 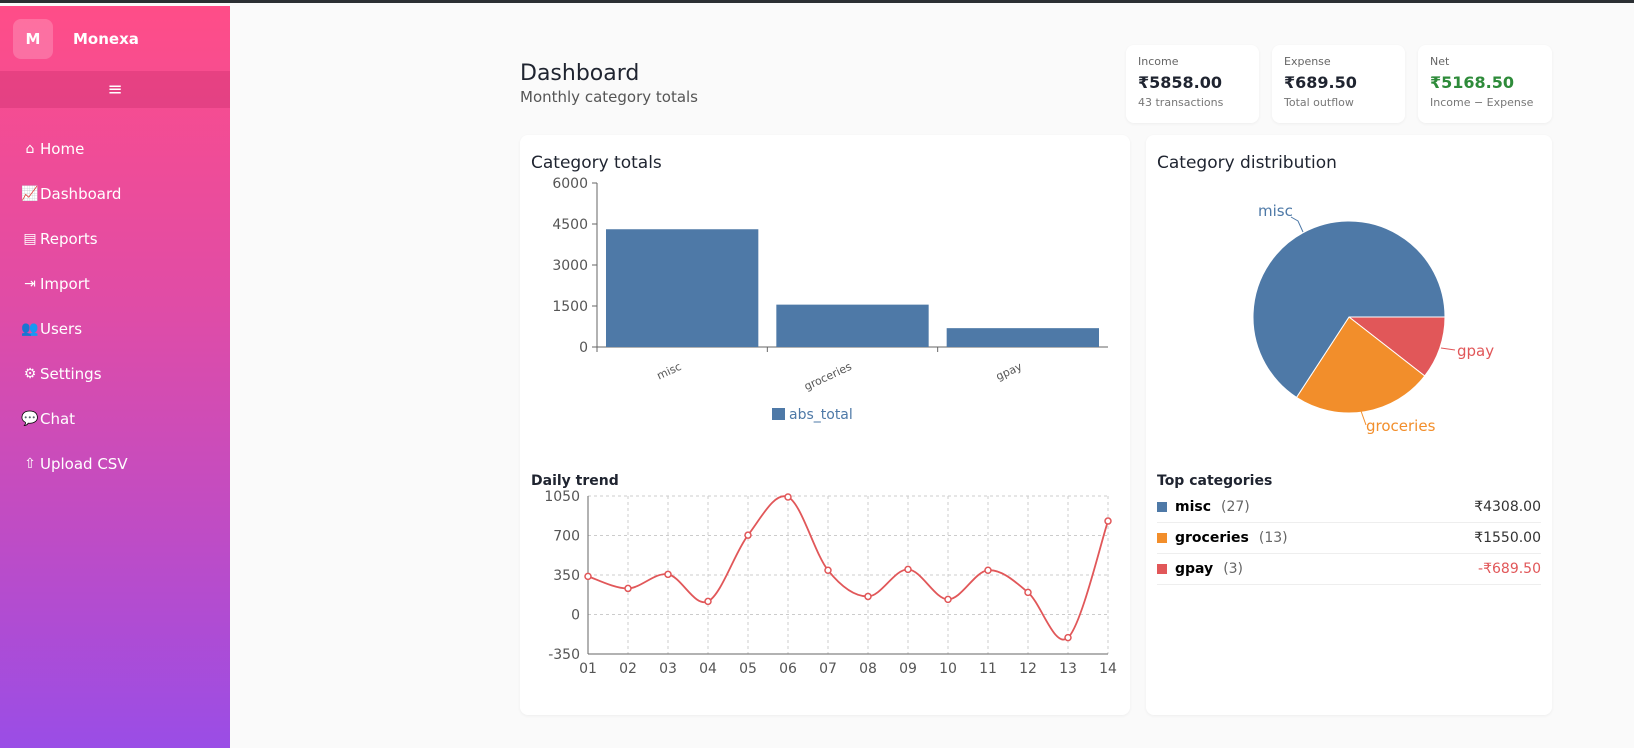 I want to click on sidebar-item-label: Upload CSV, so click(x=84, y=463).